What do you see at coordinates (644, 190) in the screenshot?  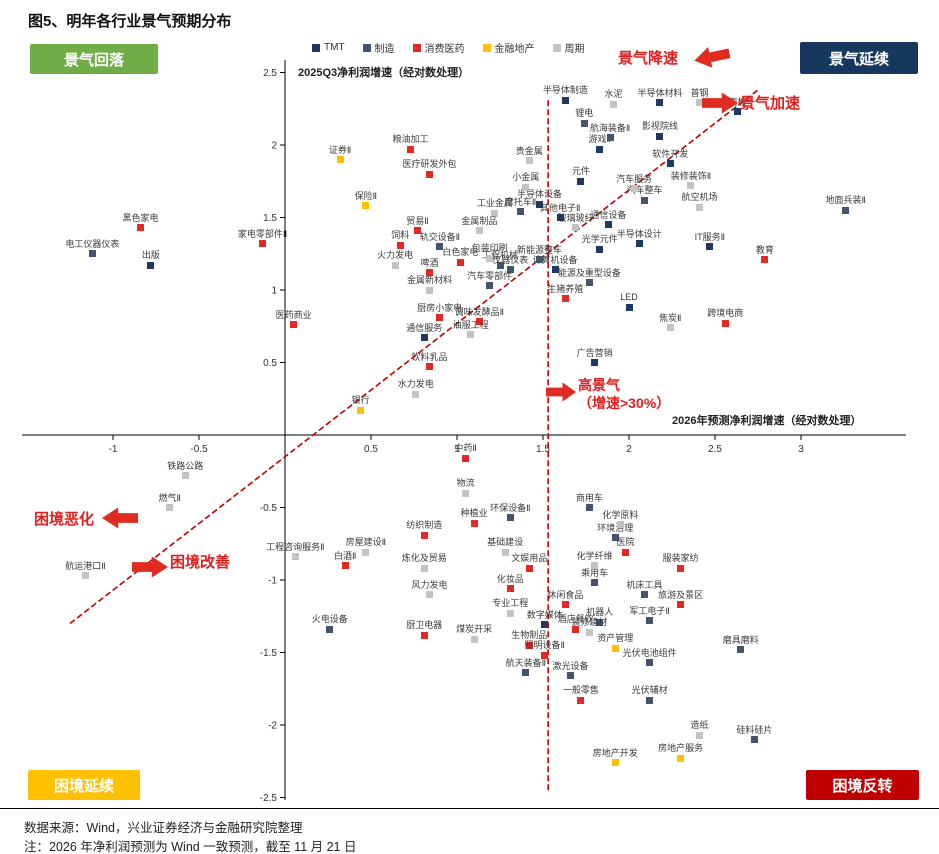 I see `data-point-label: 汽车整车` at bounding box center [644, 190].